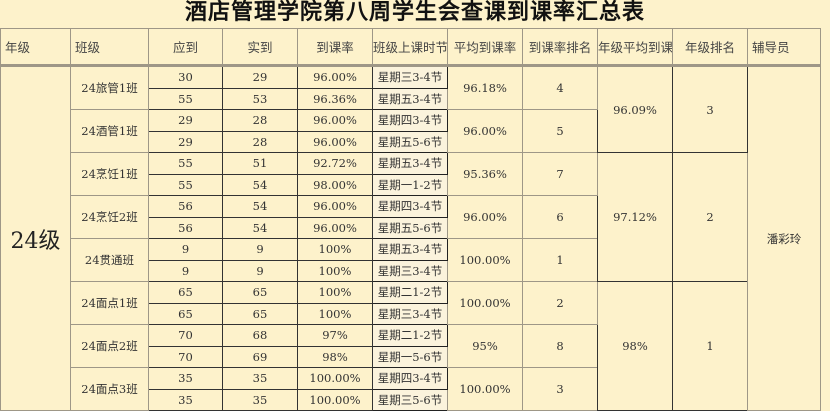  I want to click on grade-rank-cell: 2, so click(710, 217).